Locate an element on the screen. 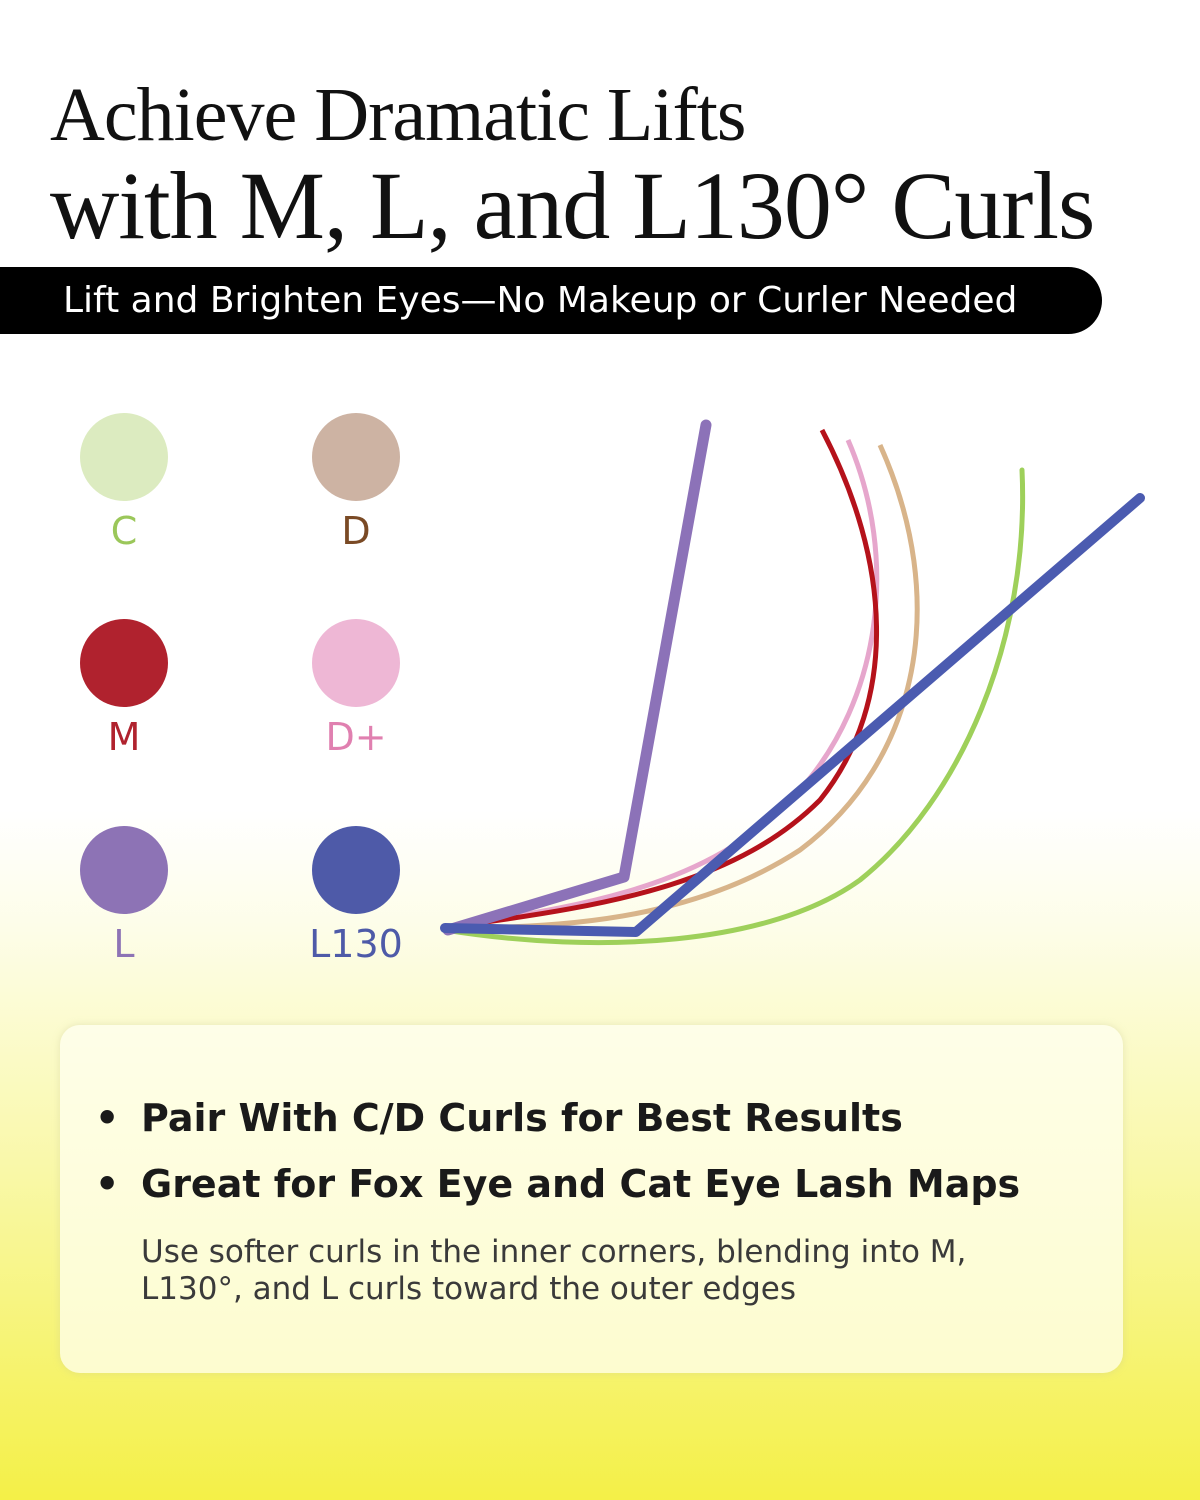 The width and height of the screenshot is (1200, 1500). curl-label: C is located at coordinates (124, 531).